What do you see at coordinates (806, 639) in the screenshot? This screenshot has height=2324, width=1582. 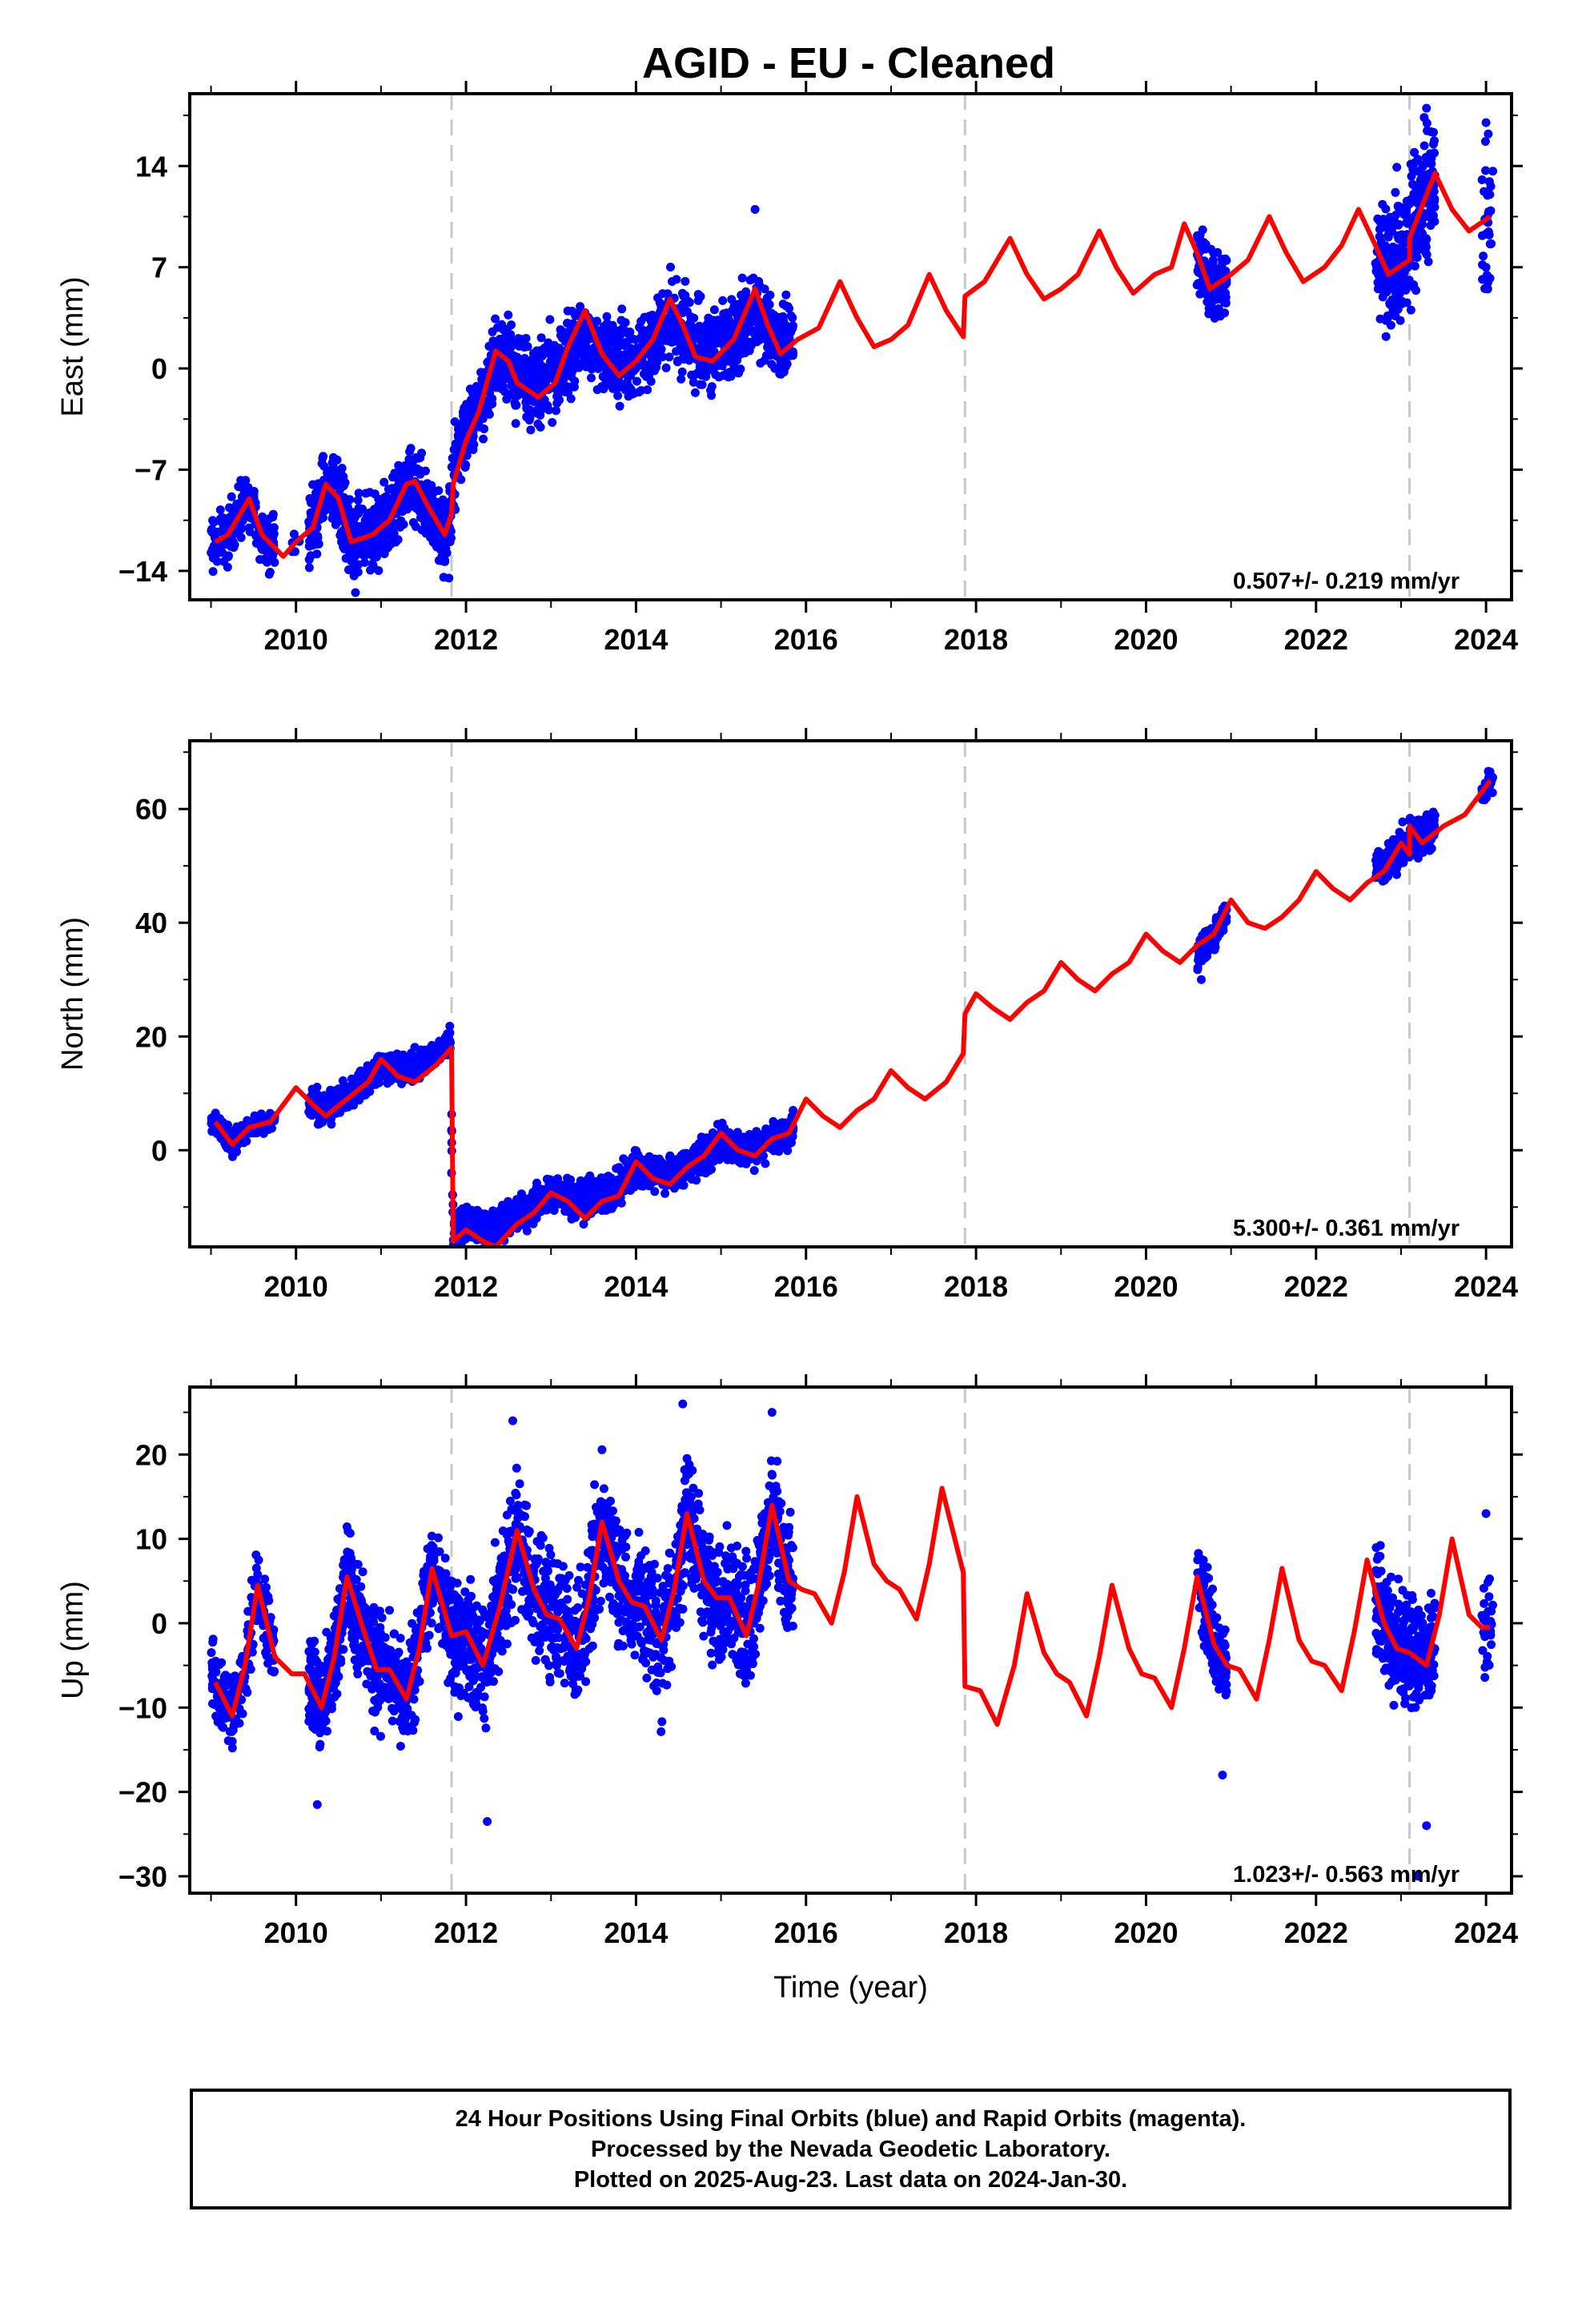 I see `x-tick-label: 2016` at bounding box center [806, 639].